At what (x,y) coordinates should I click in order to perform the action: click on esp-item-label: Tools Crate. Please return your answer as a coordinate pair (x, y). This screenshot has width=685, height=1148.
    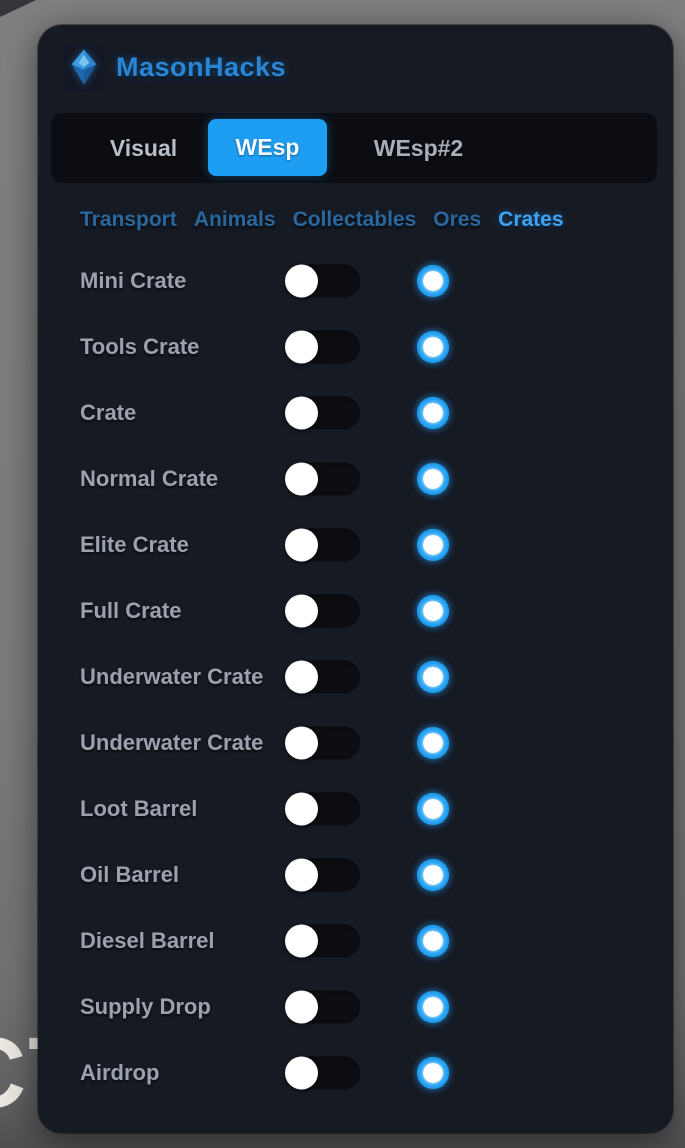
    Looking at the image, I should click on (140, 346).